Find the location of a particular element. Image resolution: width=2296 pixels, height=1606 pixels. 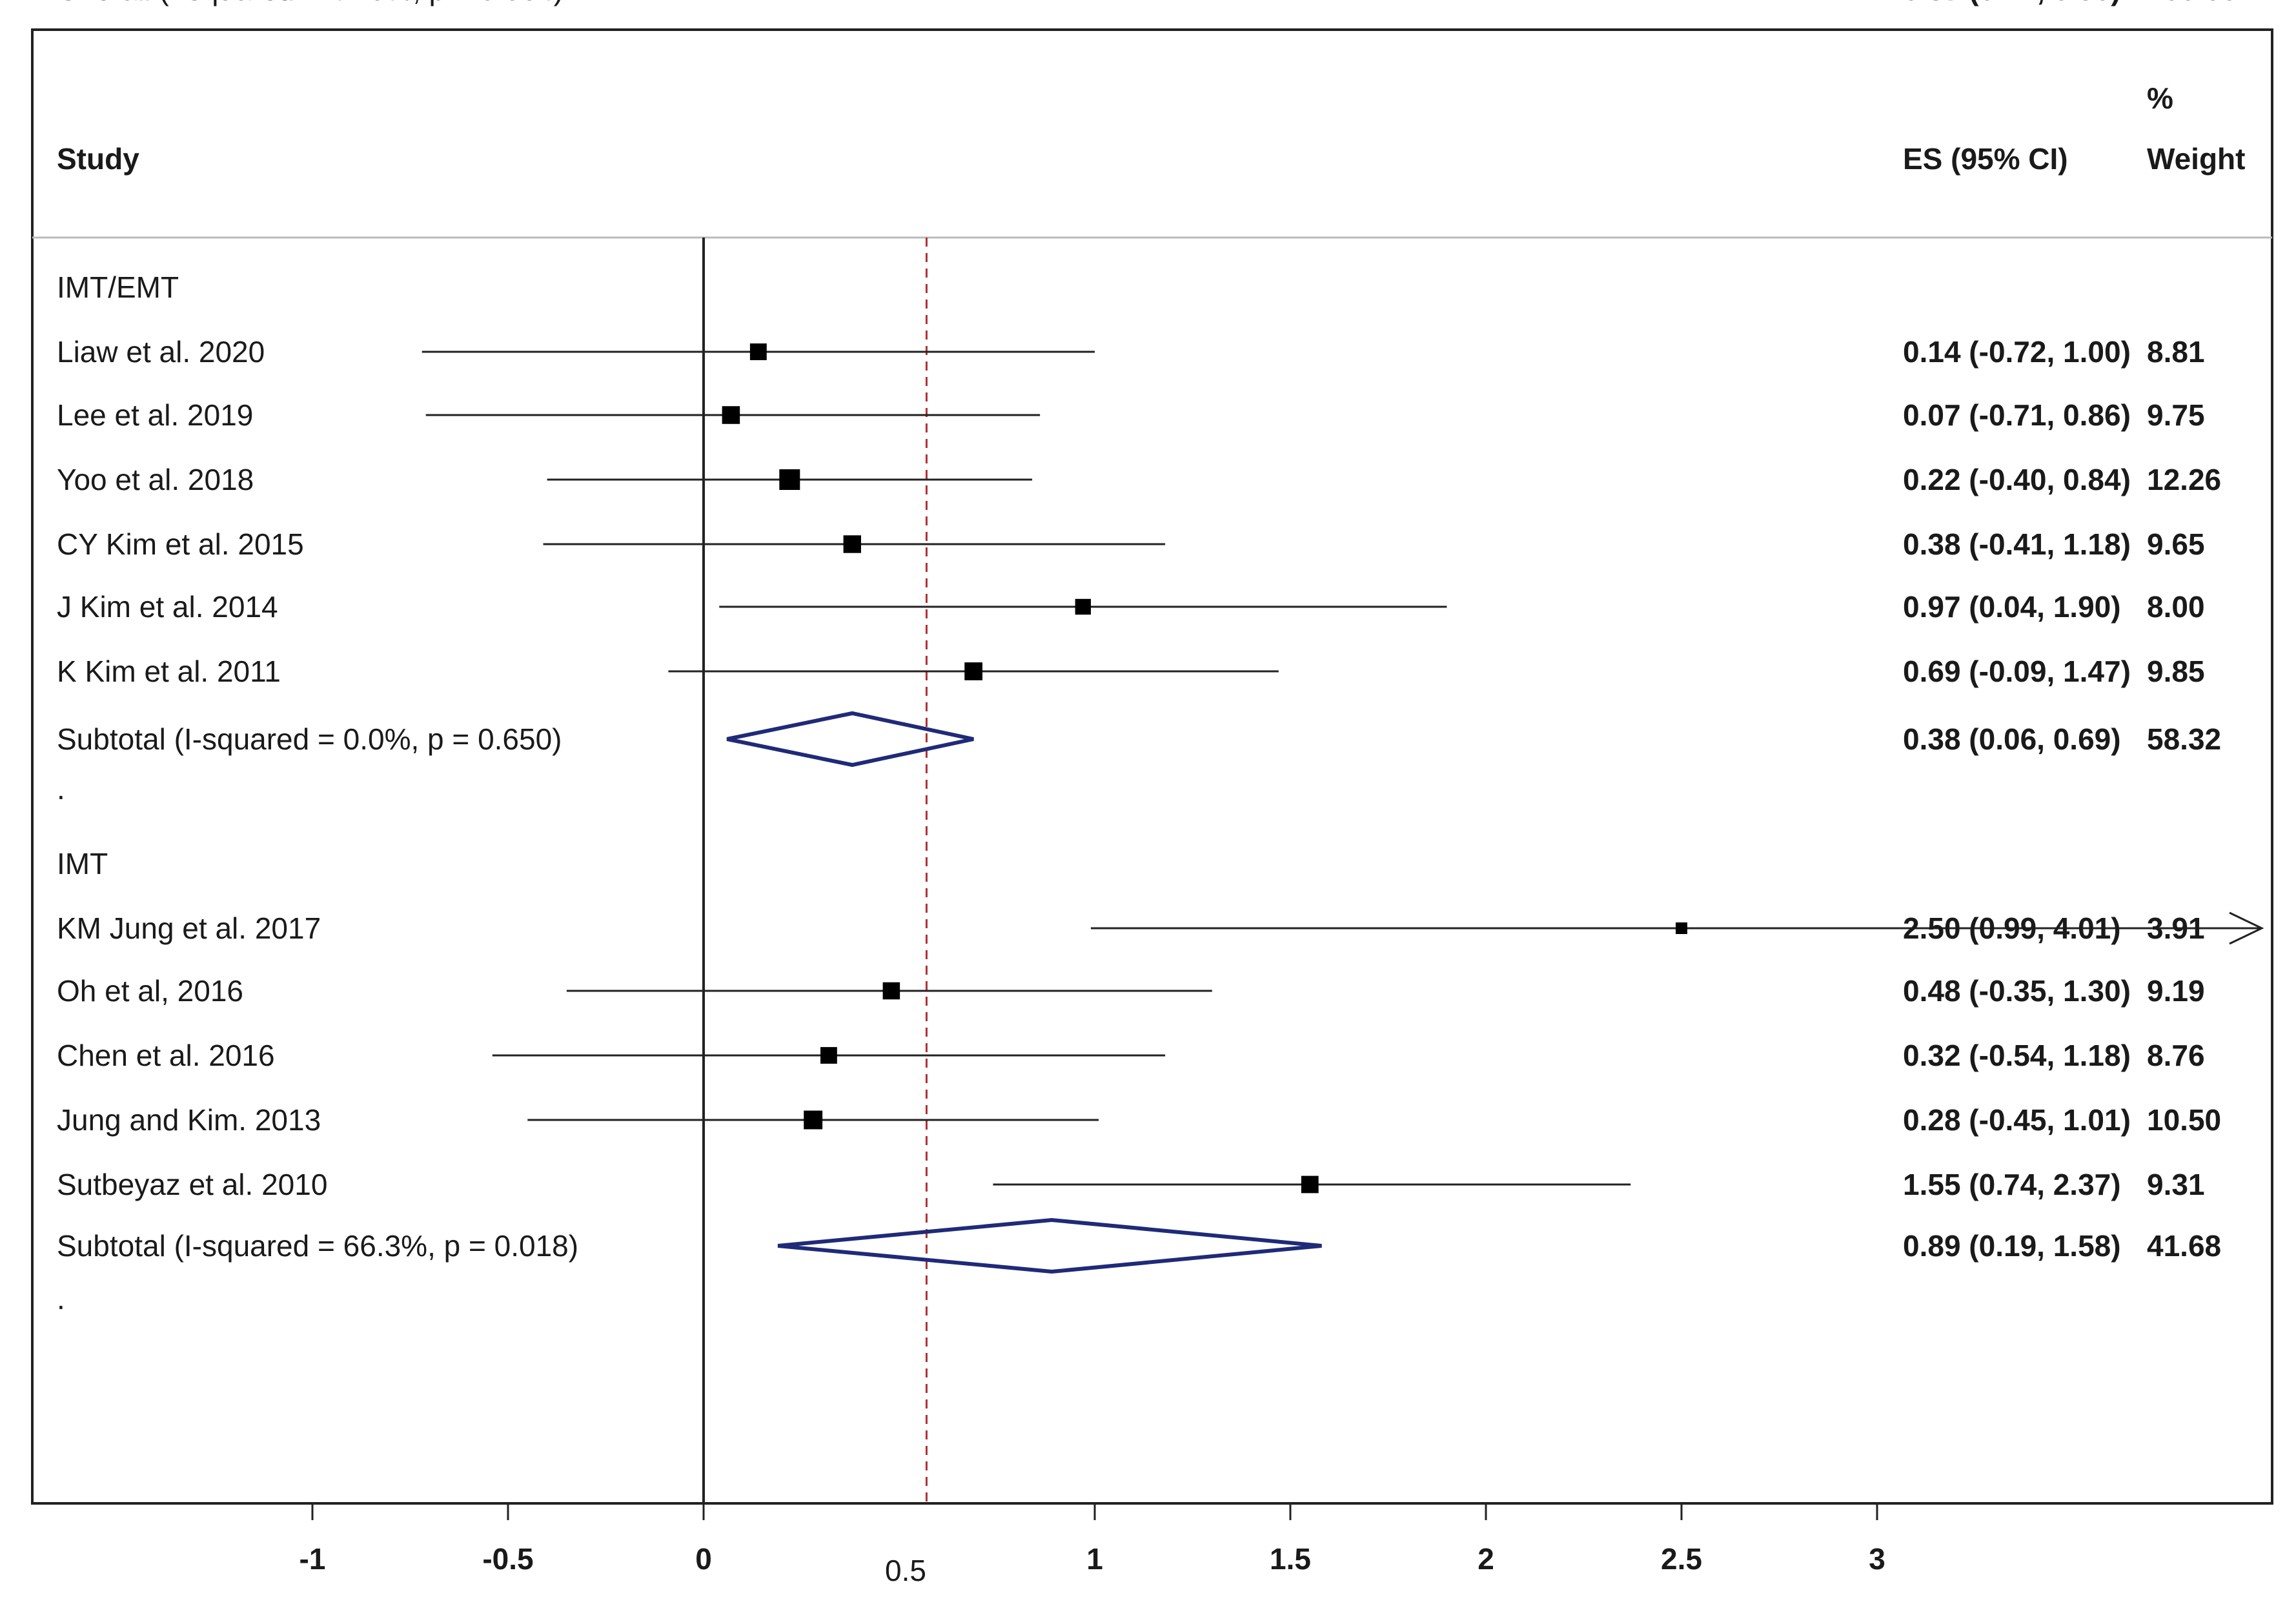

study-label: Oh et al, 2016 is located at coordinates (150, 991).